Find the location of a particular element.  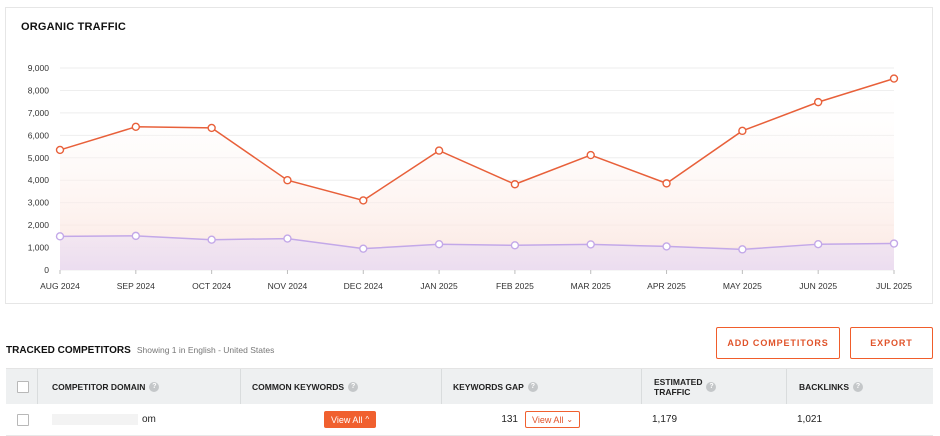

y-tick-label: 8,000 is located at coordinates (39, 90).